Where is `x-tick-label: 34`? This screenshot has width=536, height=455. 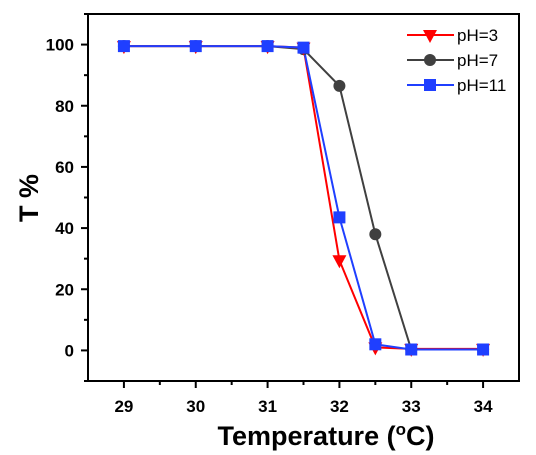 x-tick-label: 34 is located at coordinates (483, 406).